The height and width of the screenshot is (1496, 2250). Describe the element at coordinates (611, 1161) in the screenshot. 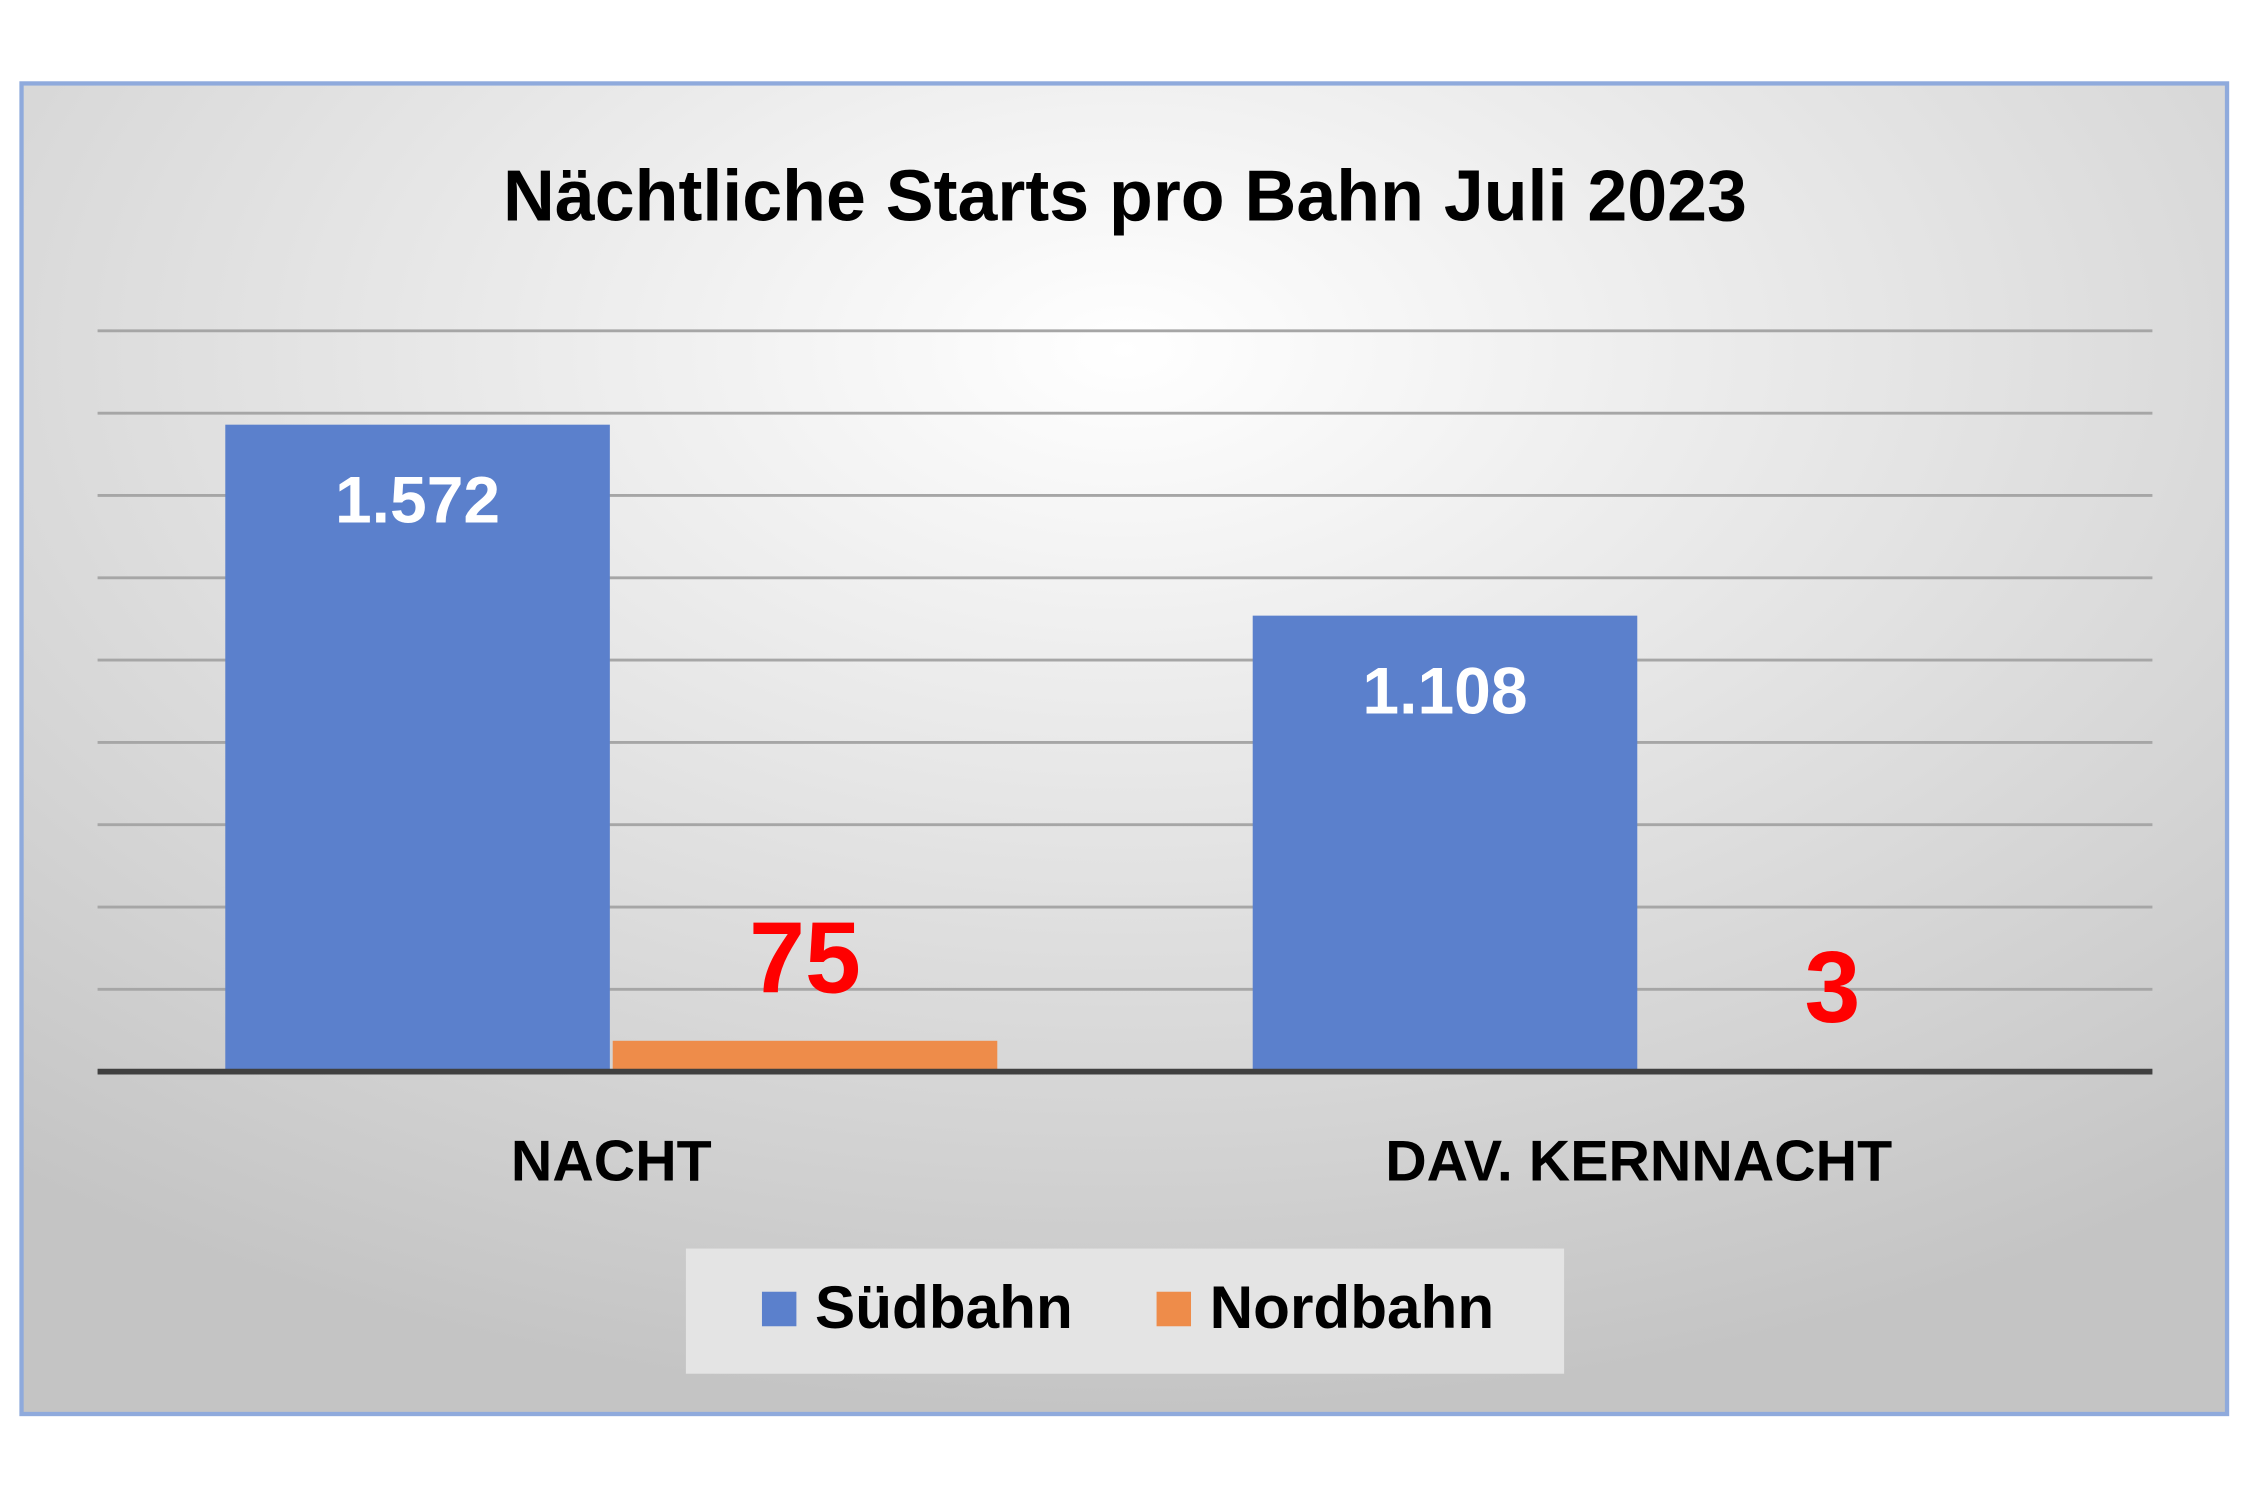

I see `x-tick-label: NACHT` at that location.